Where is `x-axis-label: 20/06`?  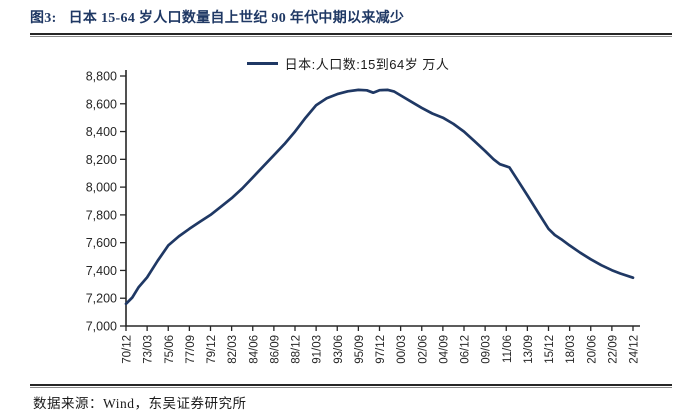 x-axis-label: 20/06 is located at coordinates (592, 349).